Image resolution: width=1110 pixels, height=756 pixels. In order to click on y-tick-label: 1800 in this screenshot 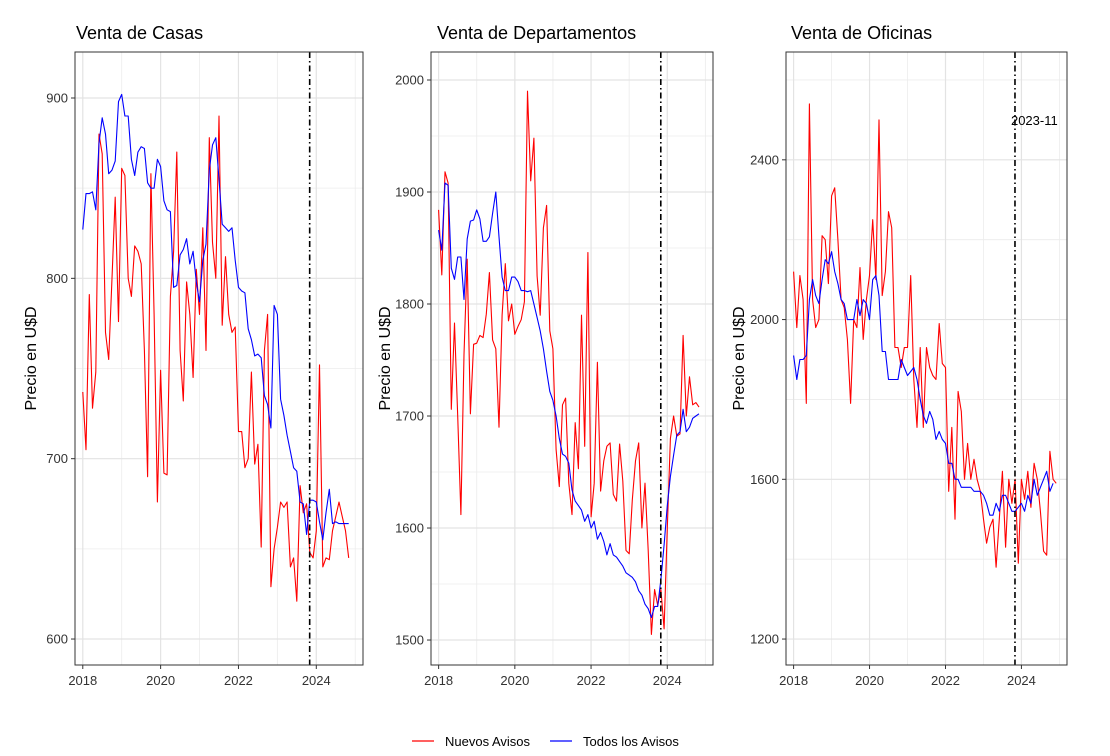, I will do `click(409, 304)`.